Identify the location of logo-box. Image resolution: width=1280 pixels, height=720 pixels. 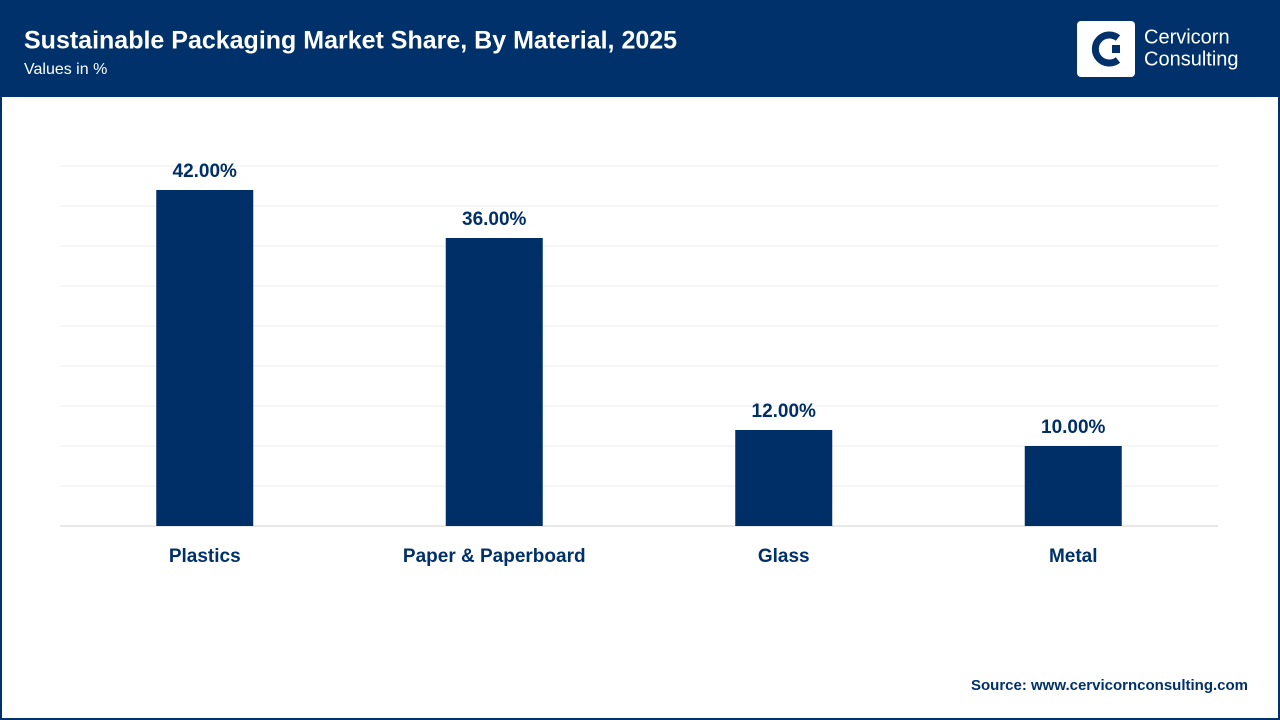
(1106, 49).